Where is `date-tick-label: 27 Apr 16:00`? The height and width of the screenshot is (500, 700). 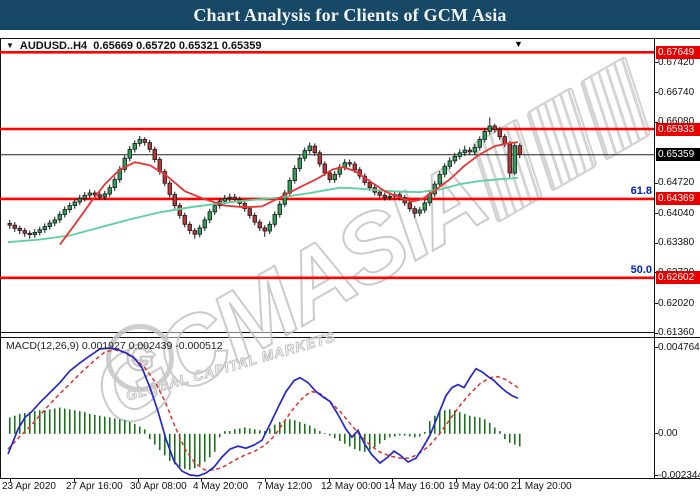
date-tick-label: 27 Apr 16:00 is located at coordinates (94, 486).